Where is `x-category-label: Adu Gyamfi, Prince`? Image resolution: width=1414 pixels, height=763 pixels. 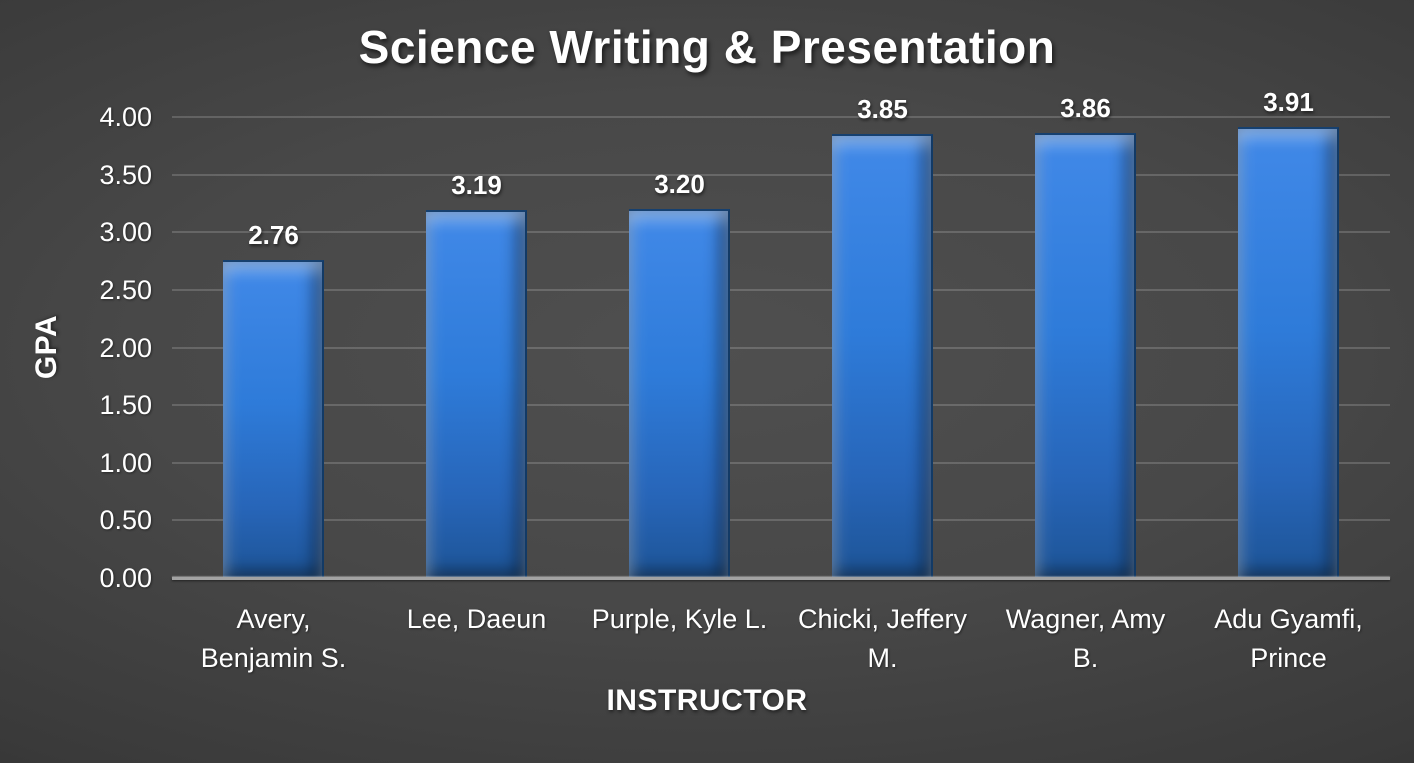 x-category-label: Adu Gyamfi, Prince is located at coordinates (1289, 639).